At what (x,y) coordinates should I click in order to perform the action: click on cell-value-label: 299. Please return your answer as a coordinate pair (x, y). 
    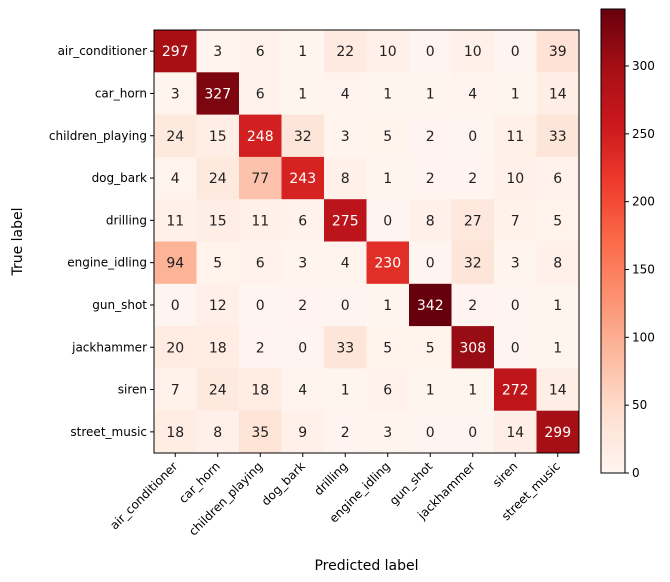
    Looking at the image, I should click on (557, 433).